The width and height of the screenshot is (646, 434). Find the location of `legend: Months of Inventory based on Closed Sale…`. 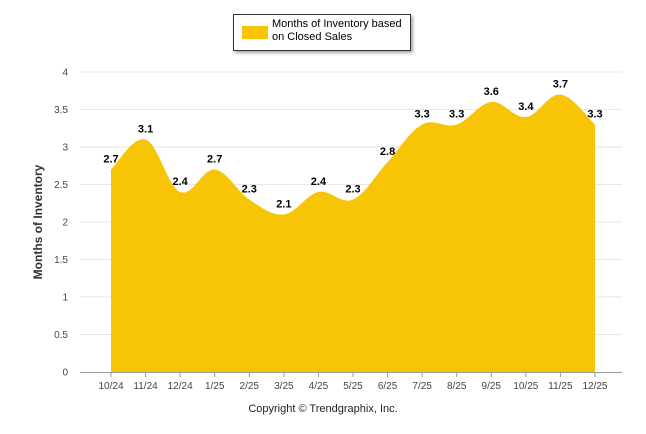

legend: Months of Inventory based on Closed Sale… is located at coordinates (322, 32).